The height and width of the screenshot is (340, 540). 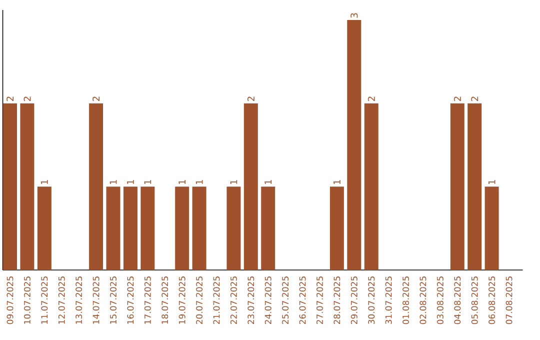 What do you see at coordinates (492, 300) in the screenshot?
I see `x-tick-label: 06.08.2025` at bounding box center [492, 300].